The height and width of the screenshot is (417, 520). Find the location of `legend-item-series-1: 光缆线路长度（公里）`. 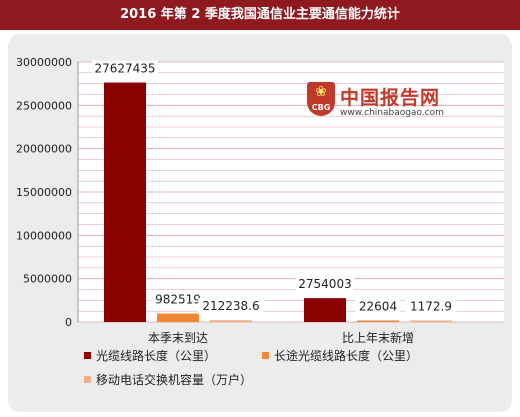

legend-item-series-1: 光缆线路长度（公里） is located at coordinates (150, 355).